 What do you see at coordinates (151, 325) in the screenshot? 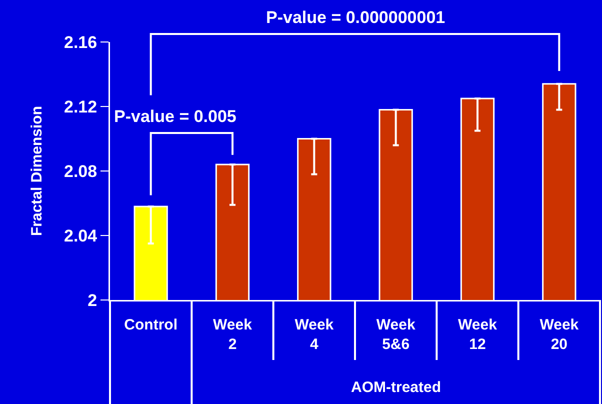
I see `x-tick-label: Control` at bounding box center [151, 325].